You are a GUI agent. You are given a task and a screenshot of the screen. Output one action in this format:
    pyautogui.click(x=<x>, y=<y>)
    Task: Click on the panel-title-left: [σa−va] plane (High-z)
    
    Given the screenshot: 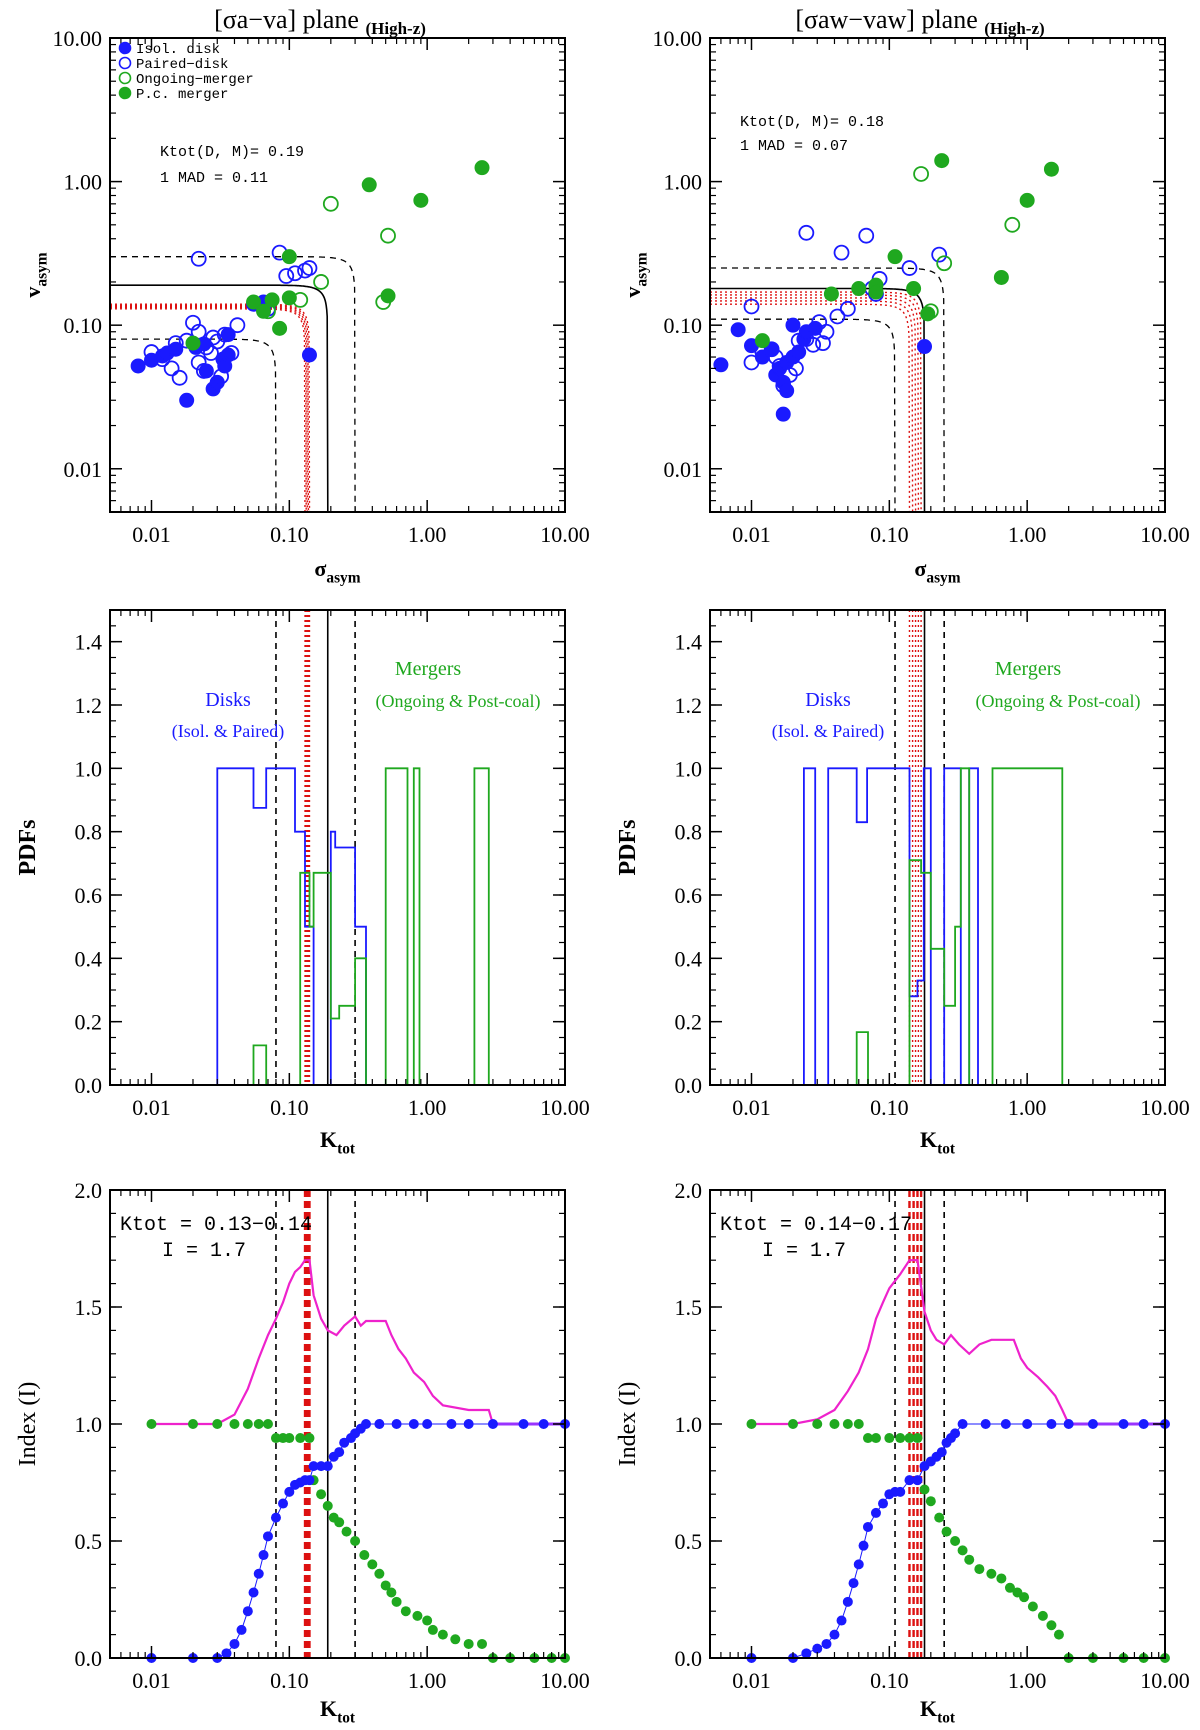 What is the action you would take?
    pyautogui.click(x=320, y=21)
    